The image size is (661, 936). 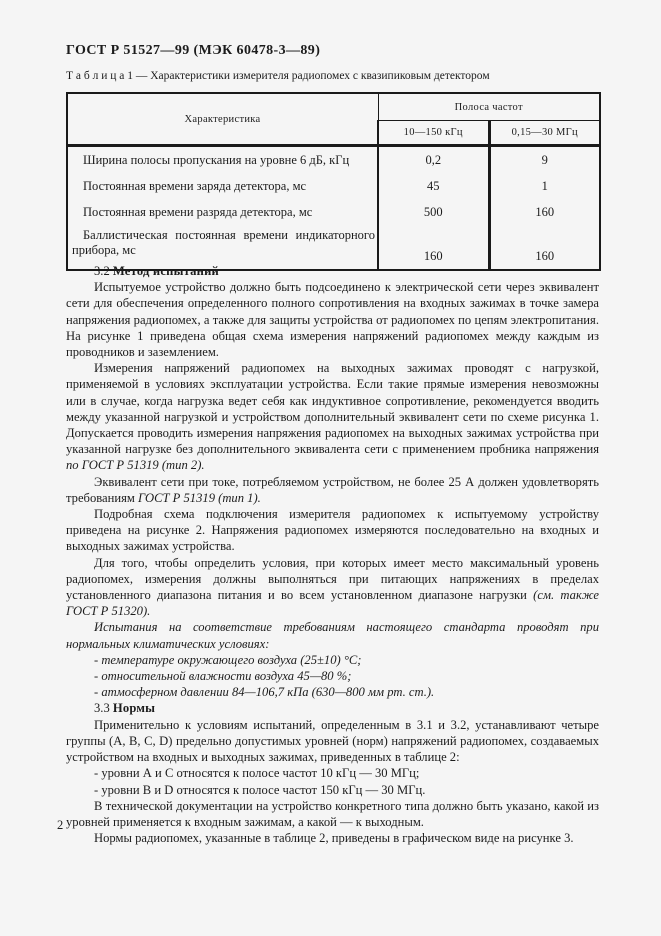 What do you see at coordinates (433, 212) in the screenshot?
I see `row-value-khz: 500` at bounding box center [433, 212].